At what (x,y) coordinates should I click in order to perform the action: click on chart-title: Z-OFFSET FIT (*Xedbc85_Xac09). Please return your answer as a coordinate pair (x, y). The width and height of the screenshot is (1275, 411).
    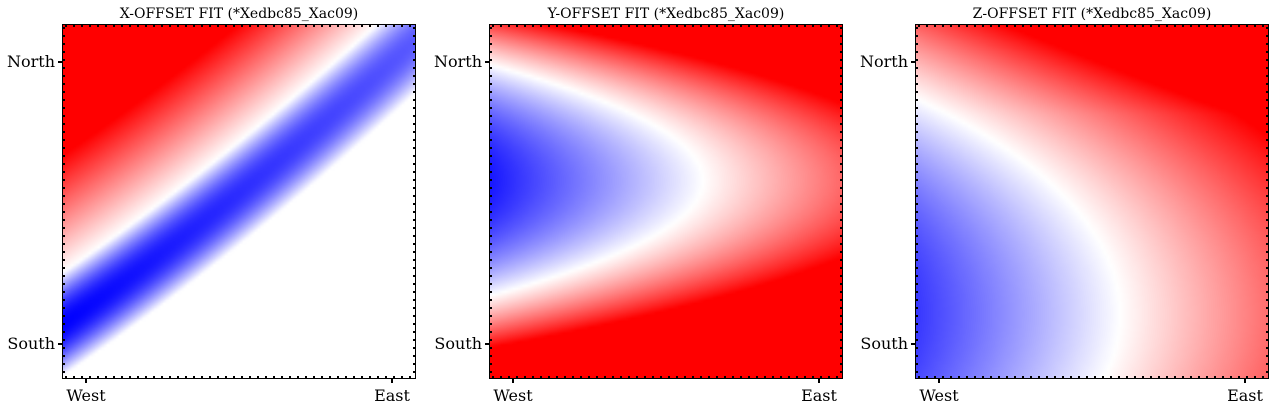
    Looking at the image, I should click on (1092, 14).